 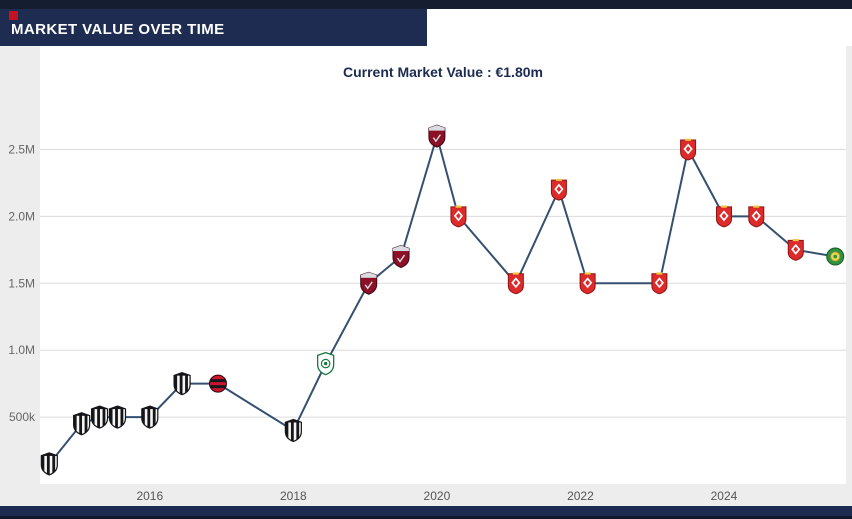 I want to click on page-header: MARKET VALUE OVER TIME, so click(x=213, y=27).